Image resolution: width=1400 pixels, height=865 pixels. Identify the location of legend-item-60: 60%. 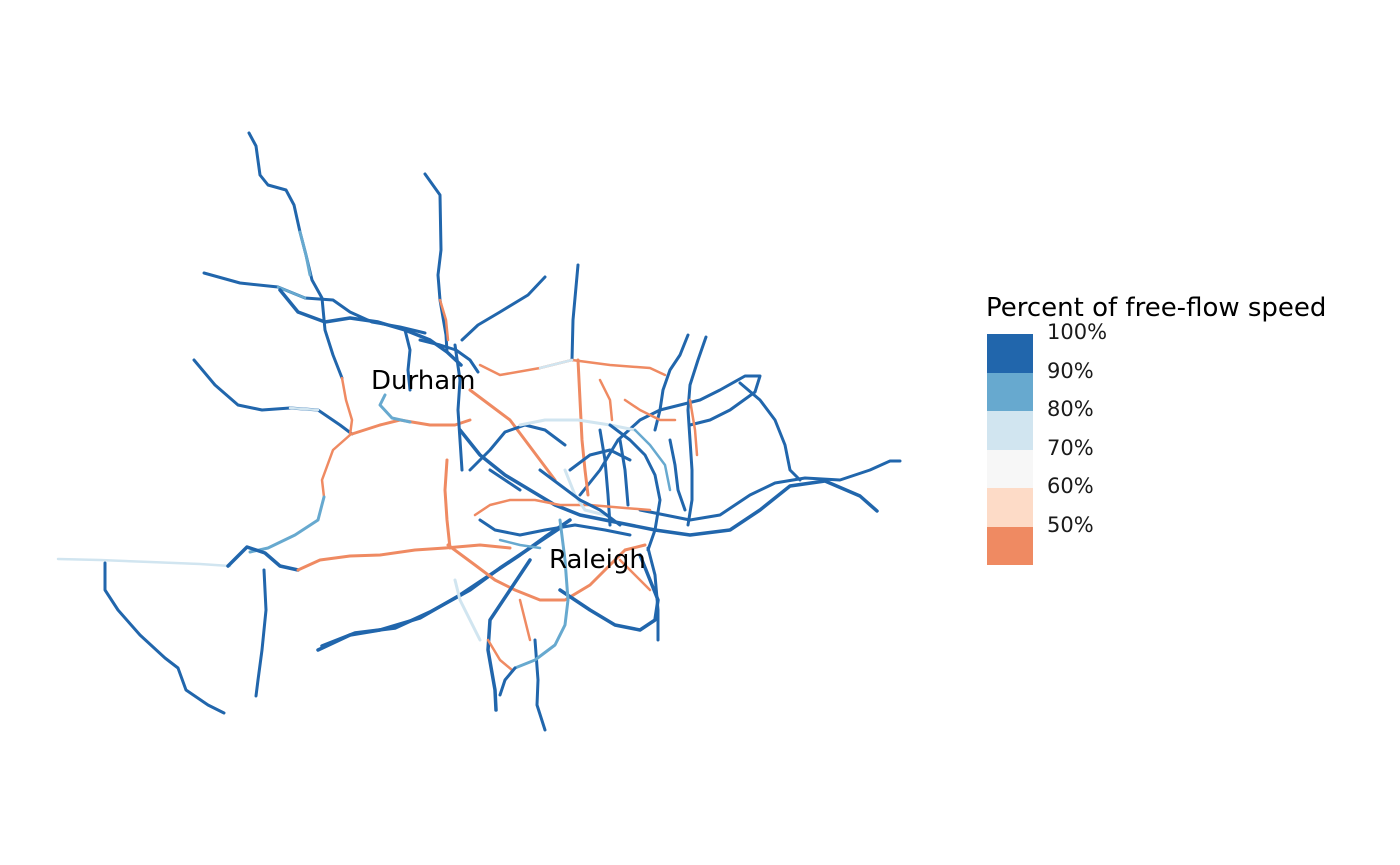
(1156, 500).